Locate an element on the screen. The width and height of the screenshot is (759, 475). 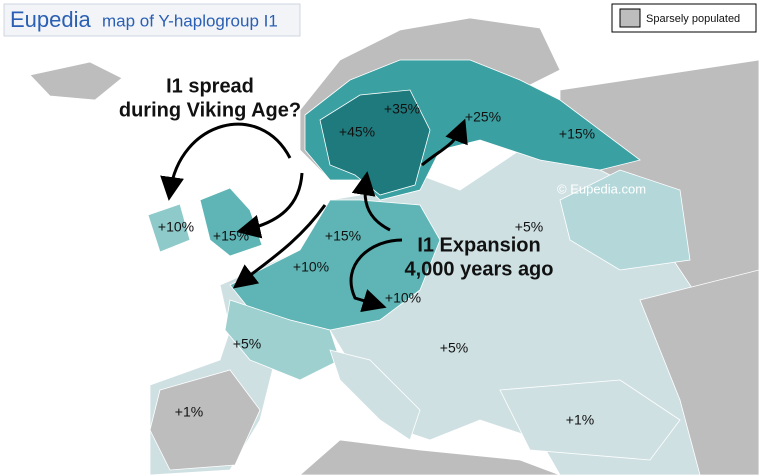
annotation: I1 Expansion is located at coordinates (478, 245).